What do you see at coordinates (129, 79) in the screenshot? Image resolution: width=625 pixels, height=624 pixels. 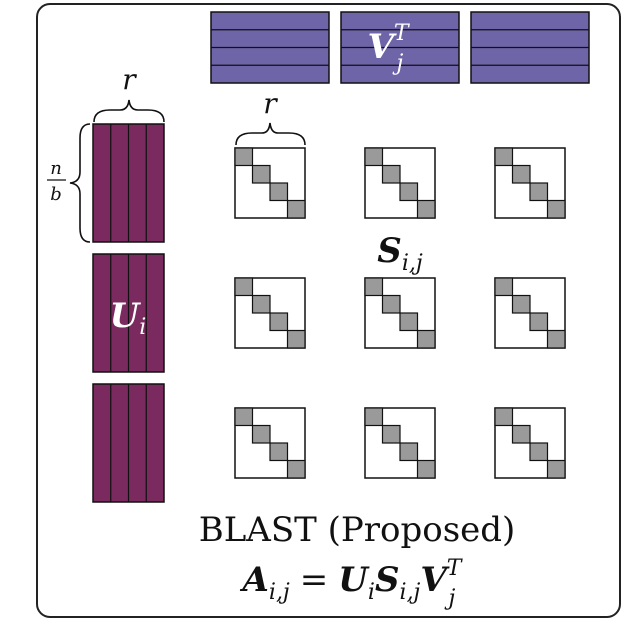 I see `r-label-top: r` at bounding box center [129, 79].